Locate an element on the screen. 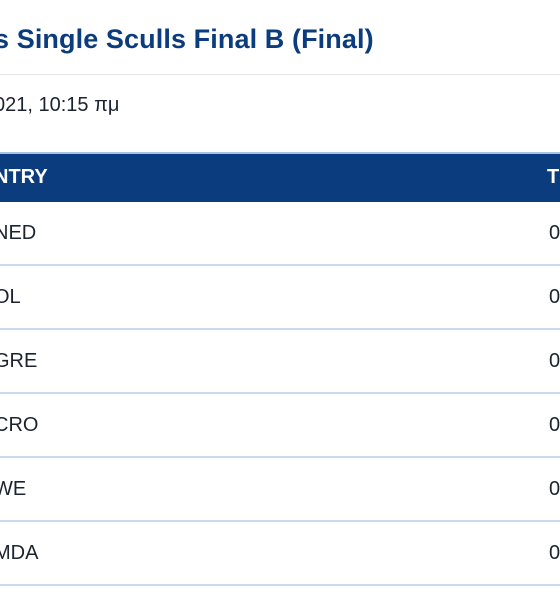 The image size is (560, 600). table-row: NED 0 is located at coordinates (280, 234).